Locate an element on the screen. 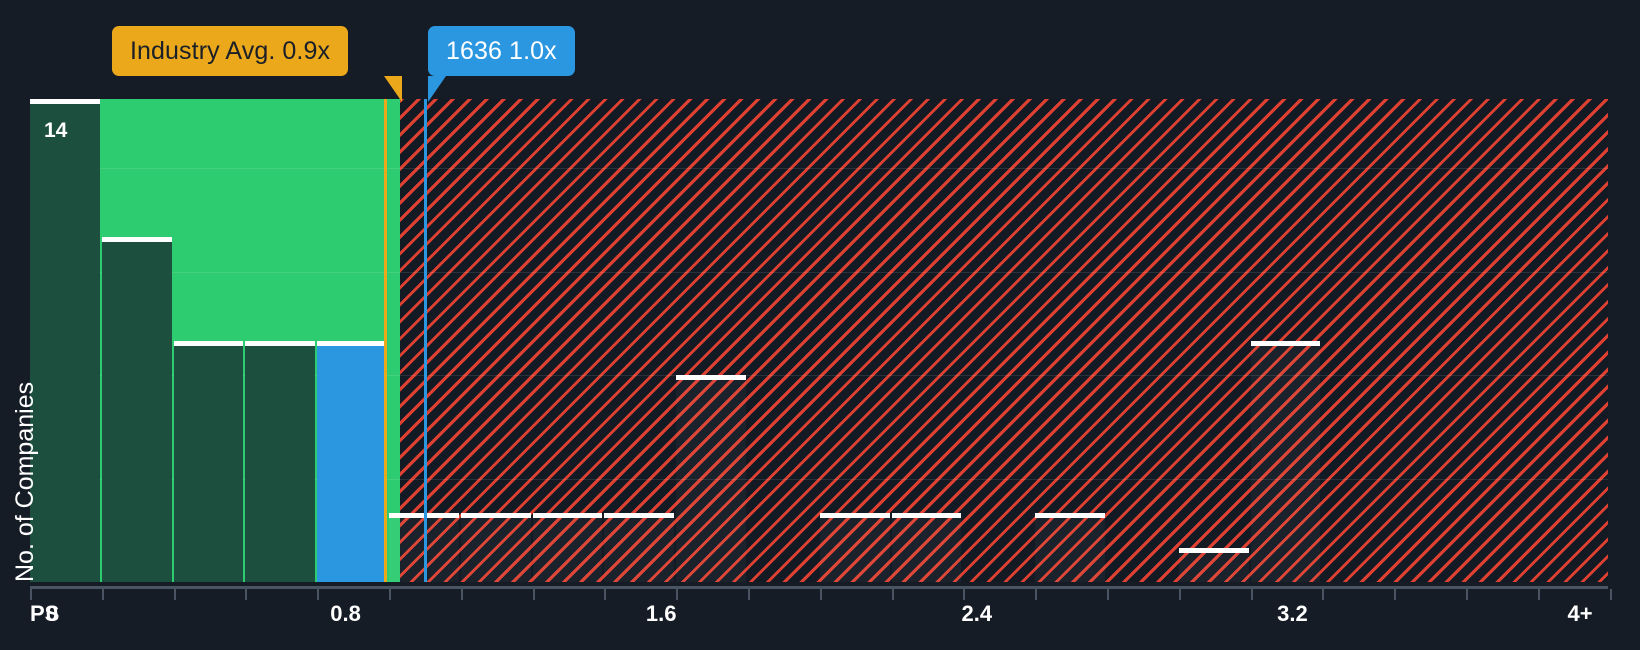 This screenshot has height=650, width=1640. industry-average-line is located at coordinates (386, 340).